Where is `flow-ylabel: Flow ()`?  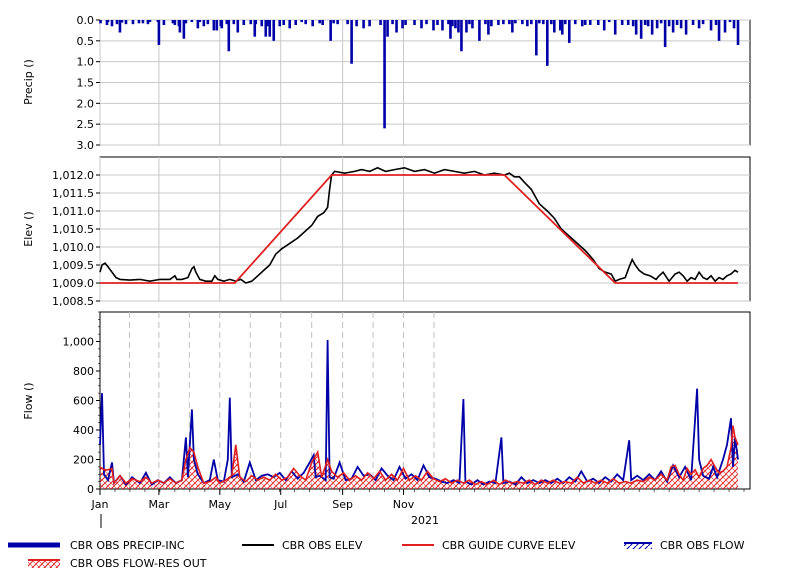
flow-ylabel: Flow () is located at coordinates (28, 400).